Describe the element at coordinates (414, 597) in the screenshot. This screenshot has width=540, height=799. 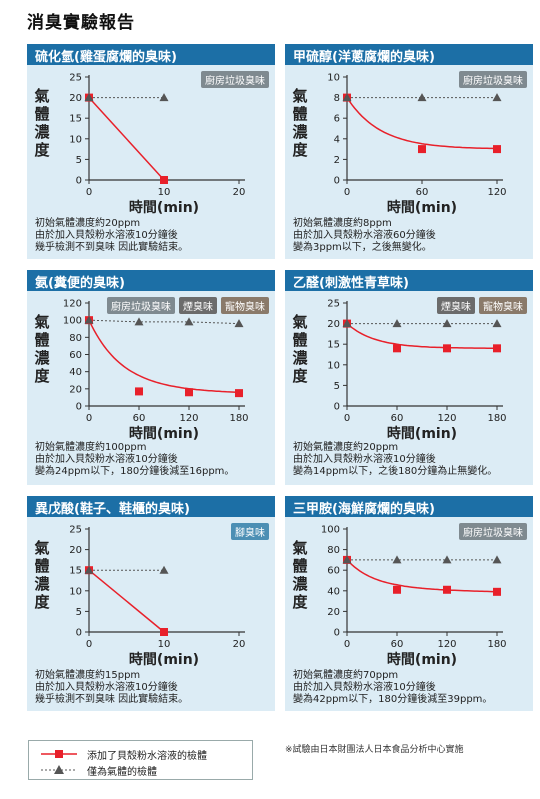
I see `chart-plot: 0 20 40 60 80 100 0 60 120 180 時間(min)` at that location.